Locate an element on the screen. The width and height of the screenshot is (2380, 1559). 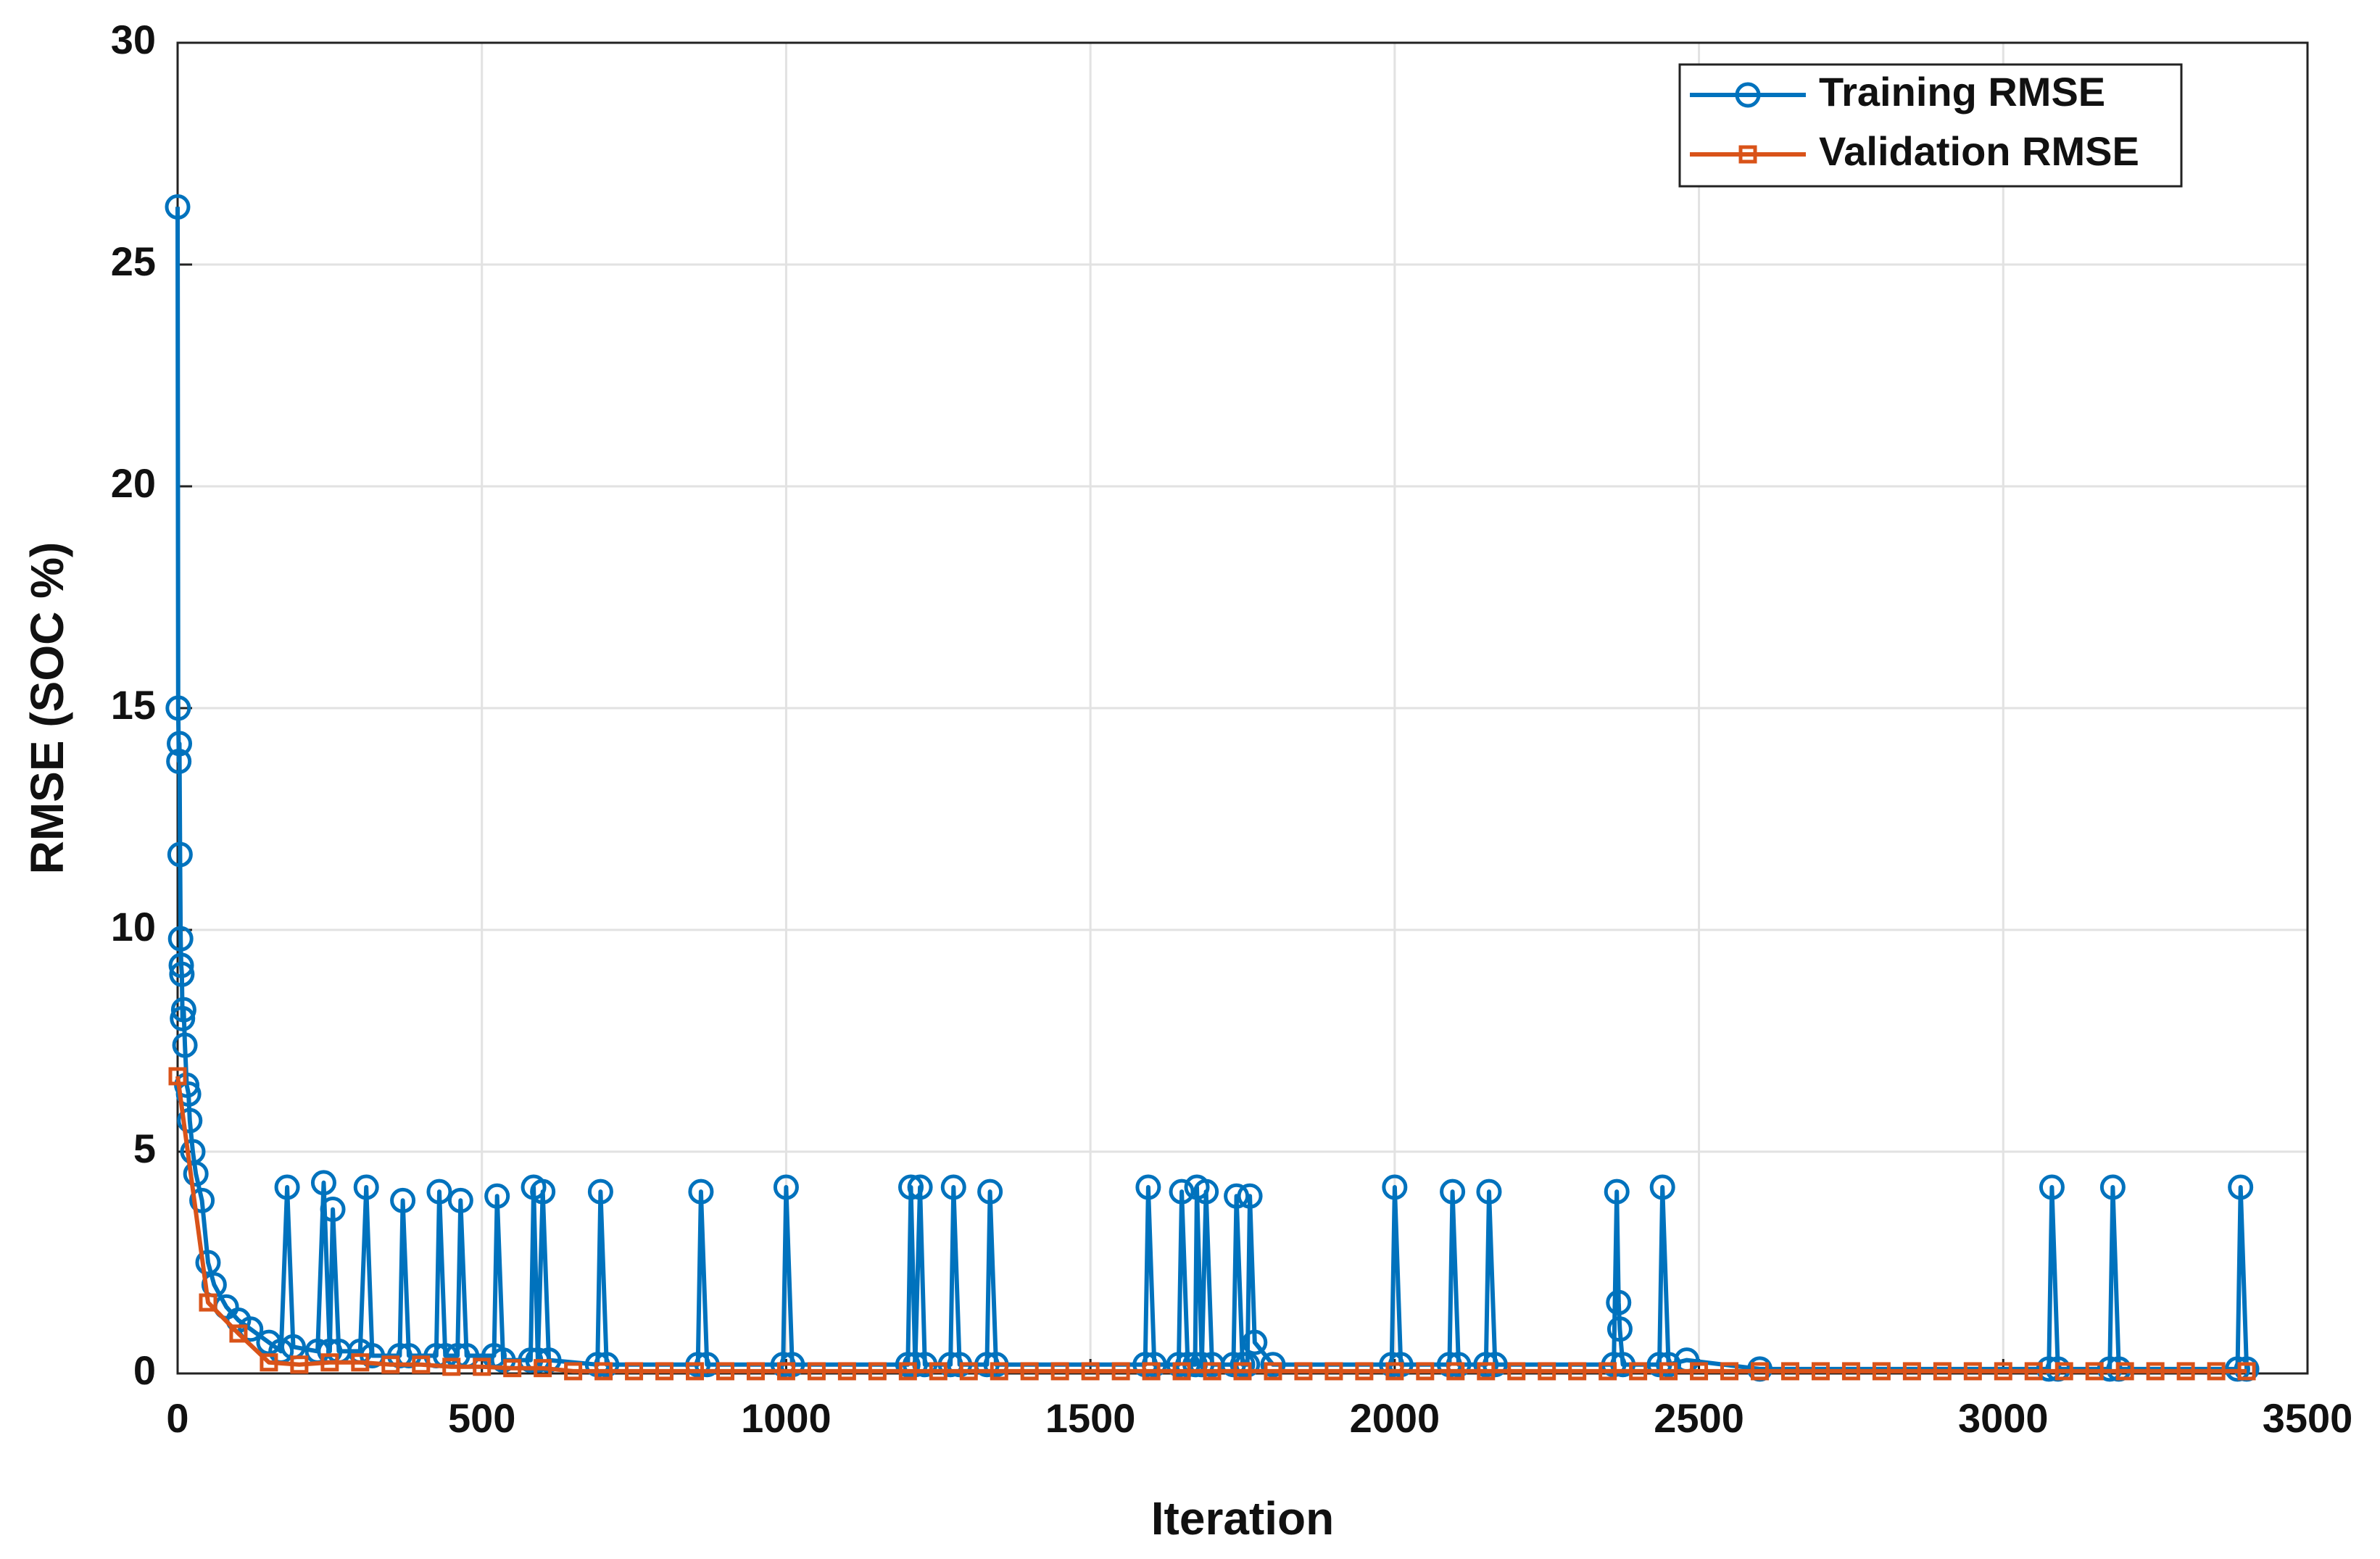
legend: Training RMSE Validation RMSE is located at coordinates (1930, 125).